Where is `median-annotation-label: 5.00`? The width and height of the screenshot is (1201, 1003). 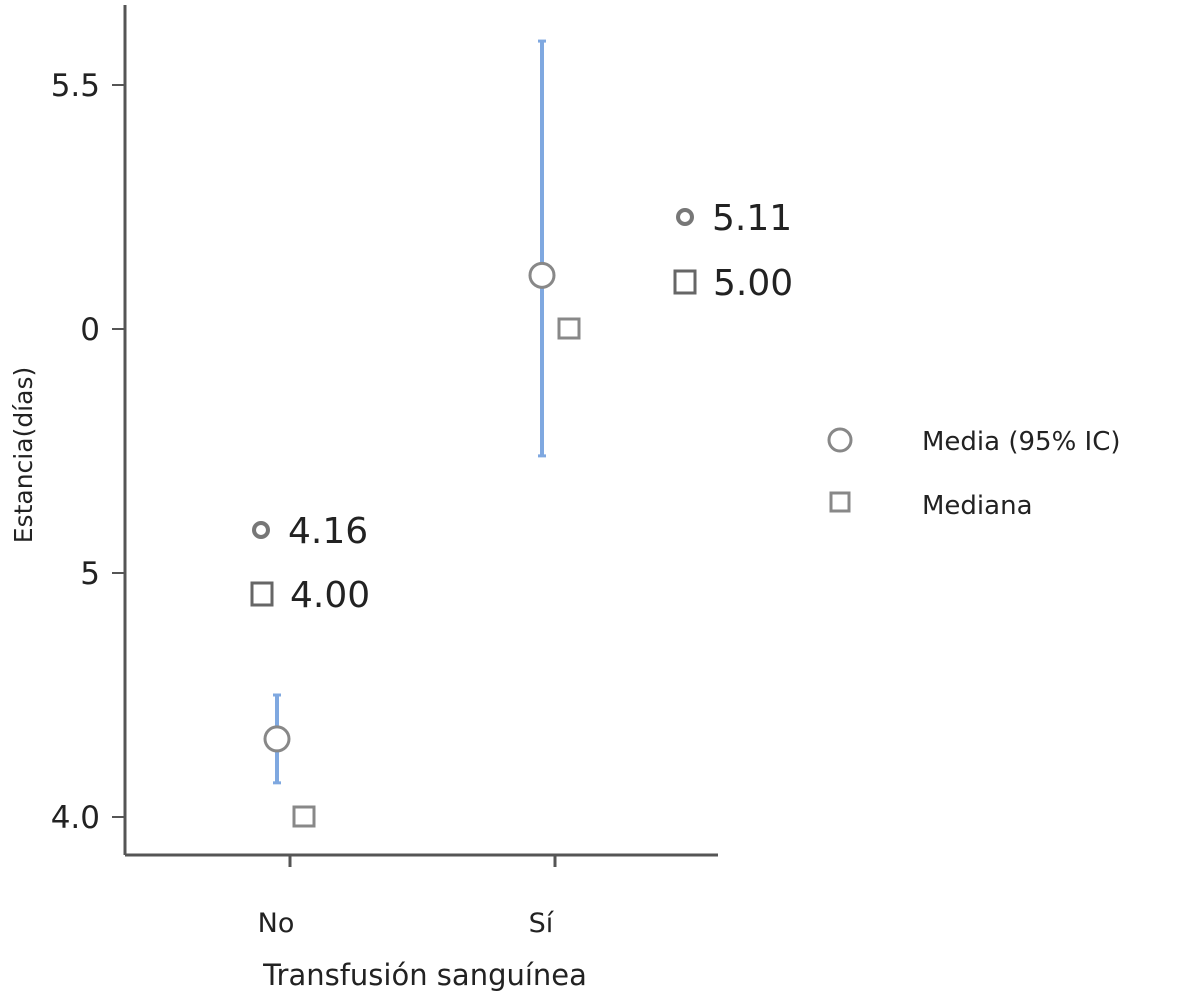 median-annotation-label: 5.00 is located at coordinates (753, 283).